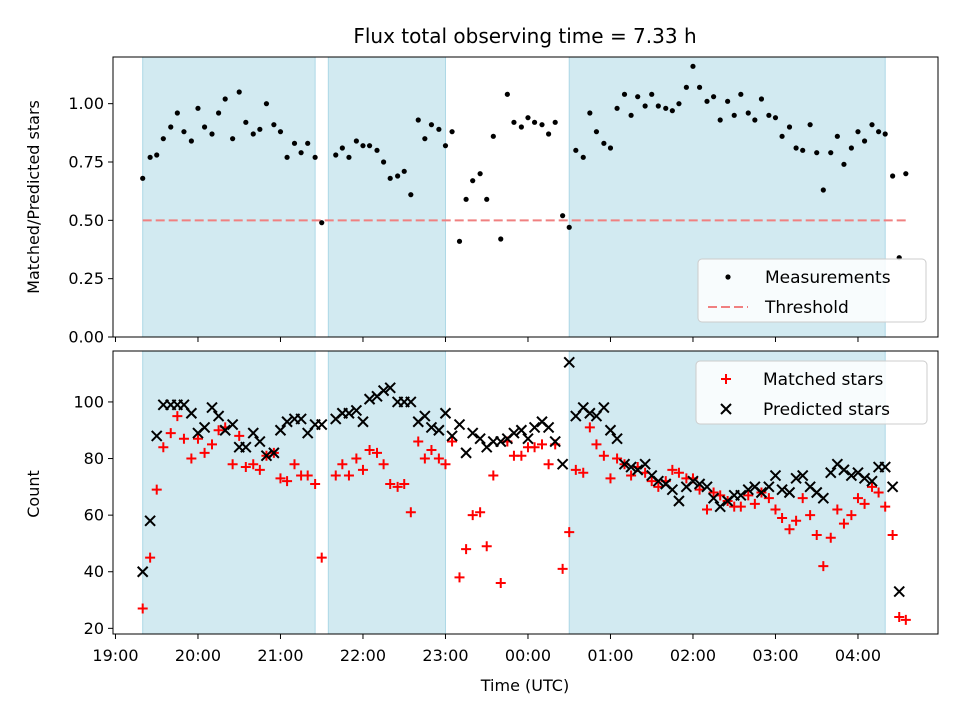 This screenshot has width=960, height=724. Describe the element at coordinates (94, 628) in the screenshot. I see `y-tick-label: 20` at that location.